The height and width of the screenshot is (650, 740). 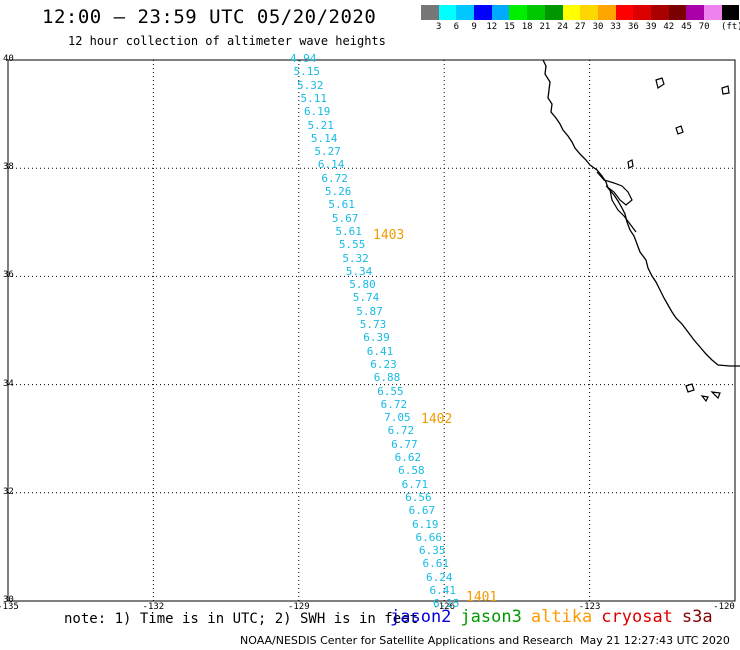 What do you see at coordinates (415, 484) in the screenshot?
I see `swh-value: 6.71` at bounding box center [415, 484].